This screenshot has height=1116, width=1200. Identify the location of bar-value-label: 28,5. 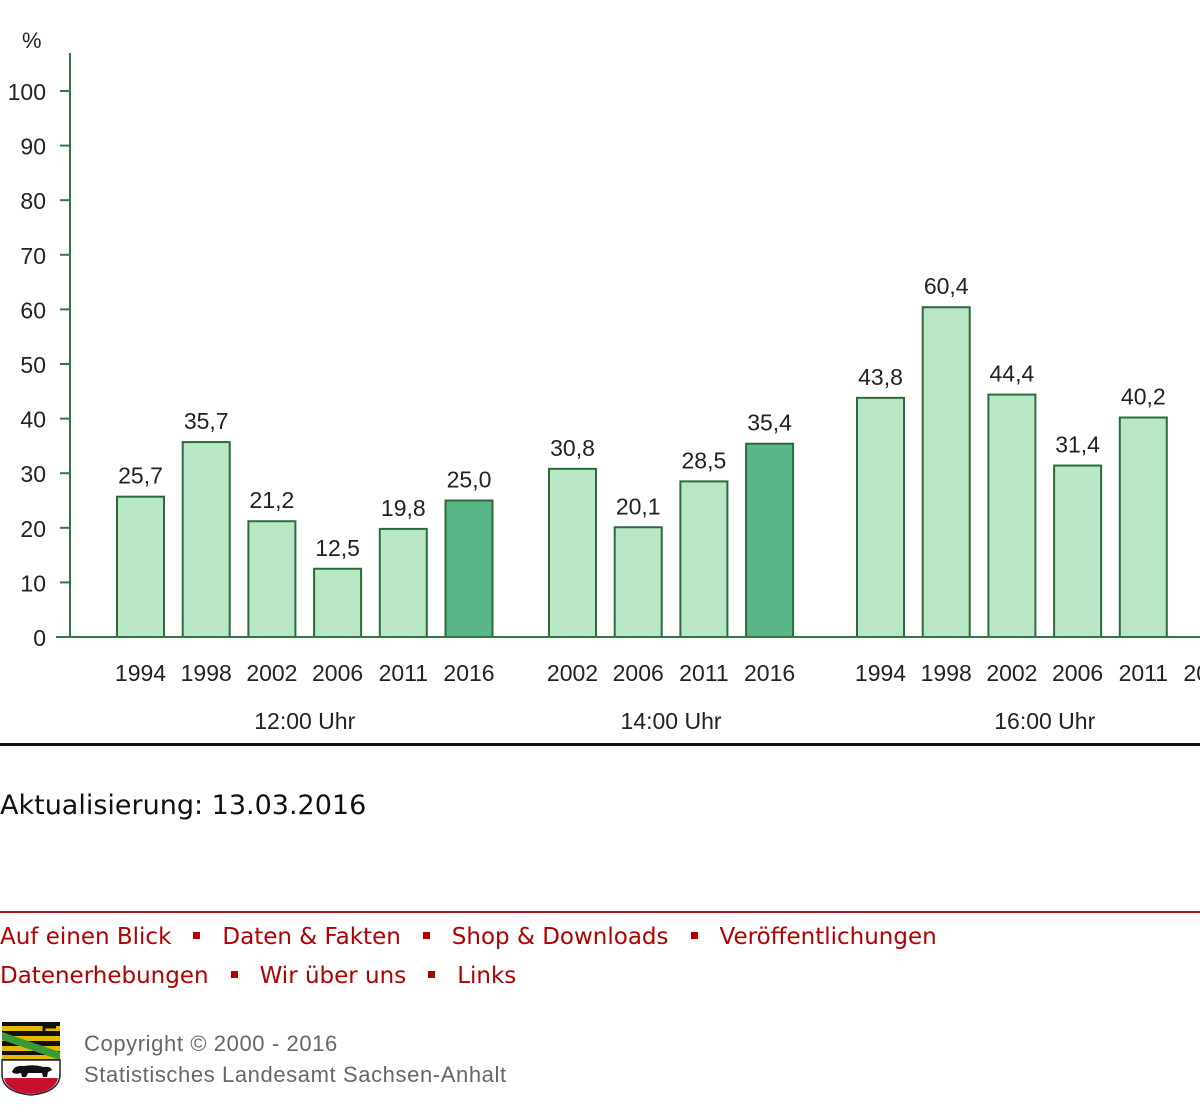
(704, 460).